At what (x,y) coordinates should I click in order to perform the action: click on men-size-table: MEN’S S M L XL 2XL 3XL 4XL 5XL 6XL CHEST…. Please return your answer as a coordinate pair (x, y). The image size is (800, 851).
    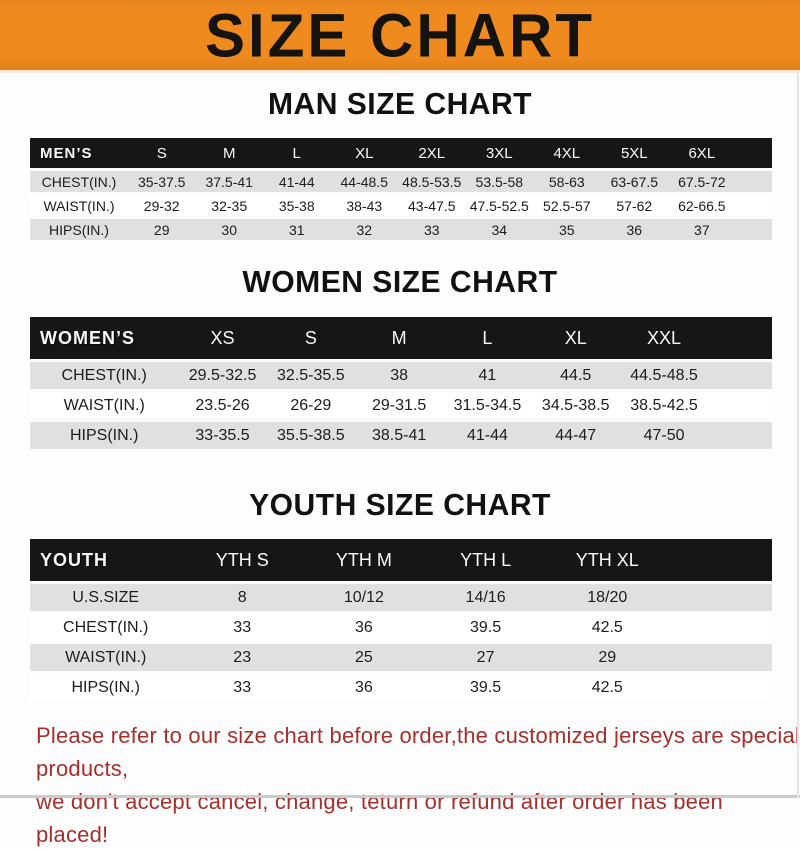
    Looking at the image, I should click on (401, 189).